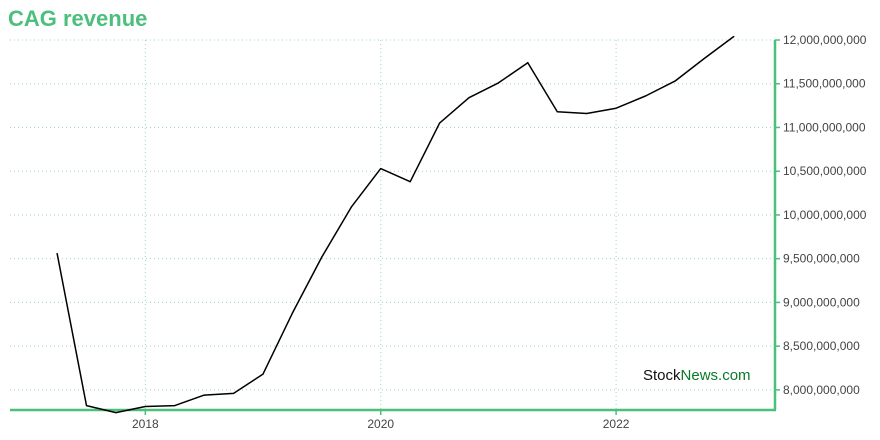  I want to click on x-tick-label: 2020, so click(380, 424).